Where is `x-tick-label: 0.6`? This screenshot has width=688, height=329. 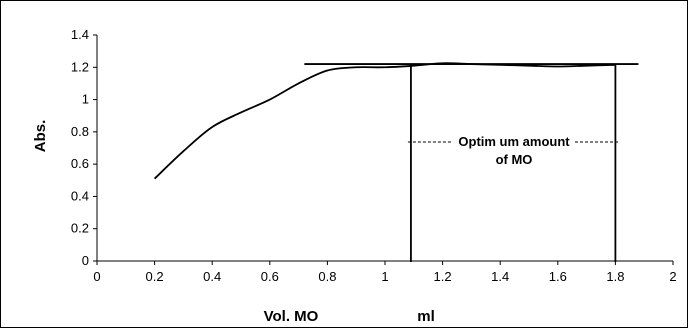
x-tick-label: 0.6 is located at coordinates (270, 276).